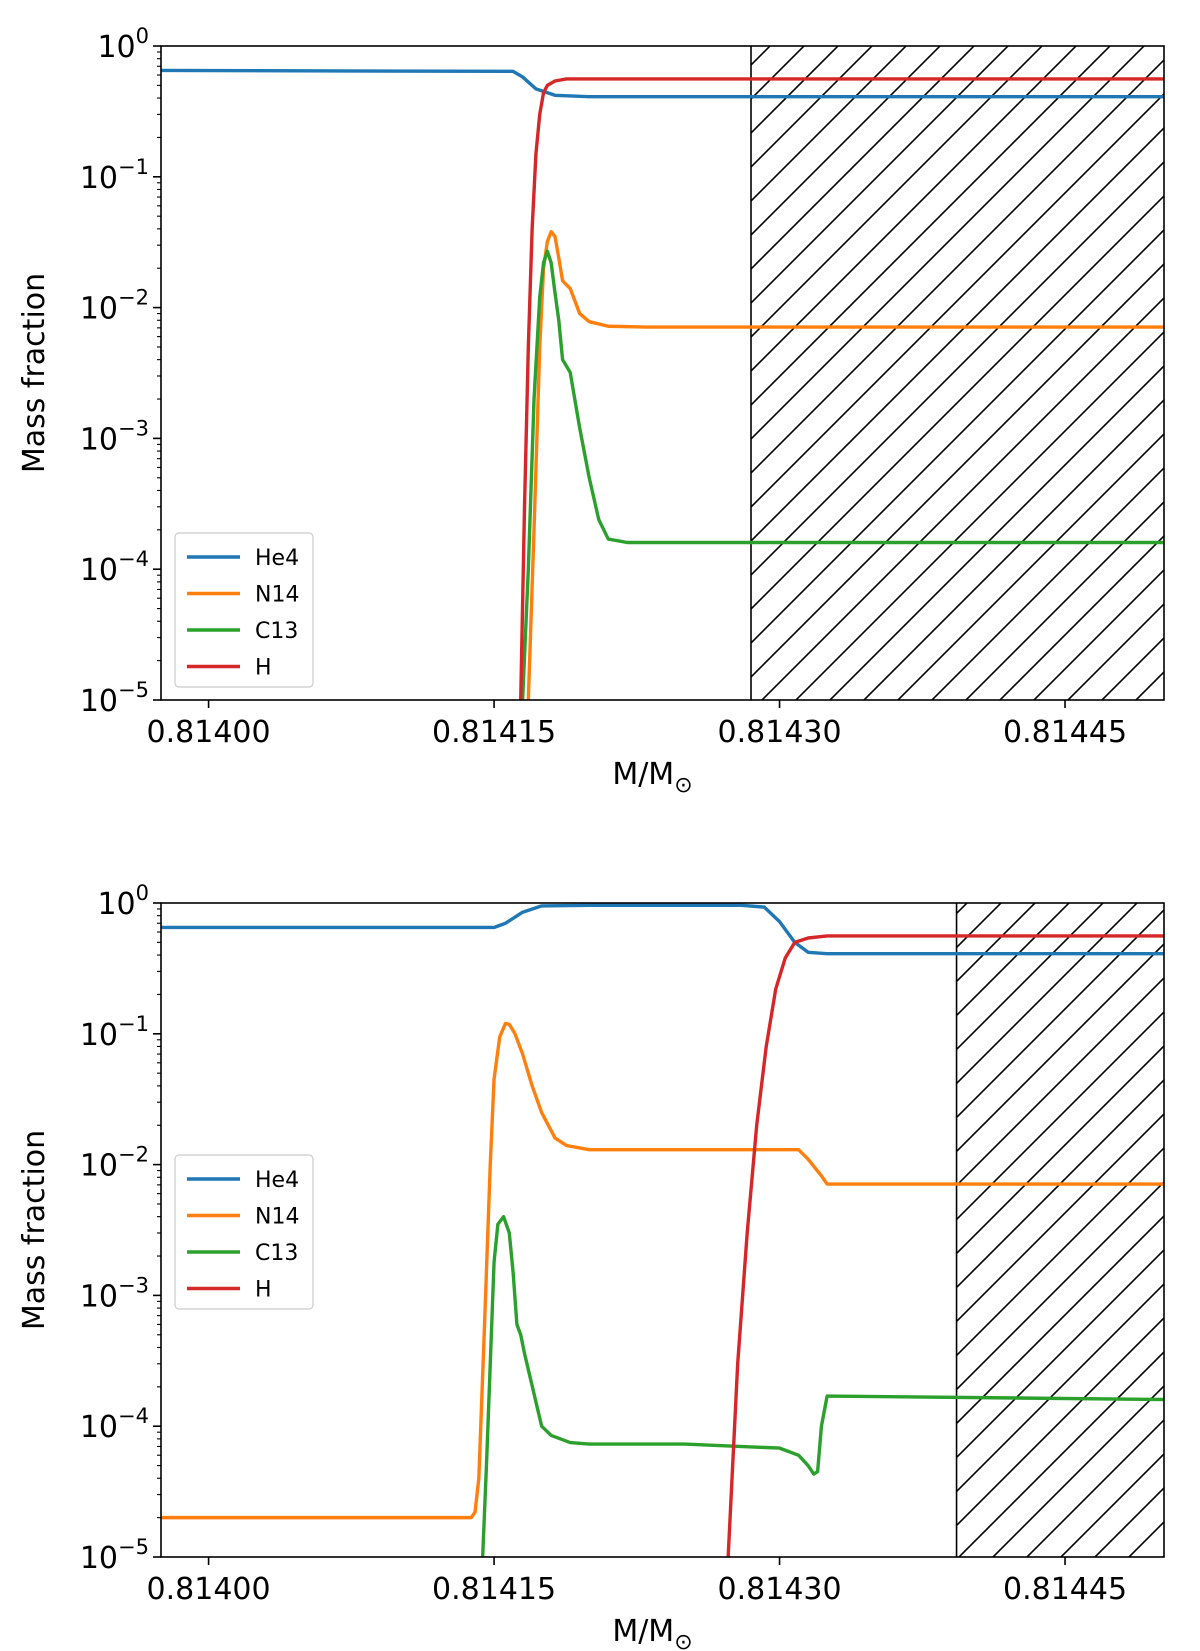 This screenshot has width=1200, height=1651. Describe the element at coordinates (662, 929) in the screenshot. I see `series-line-he4` at that location.